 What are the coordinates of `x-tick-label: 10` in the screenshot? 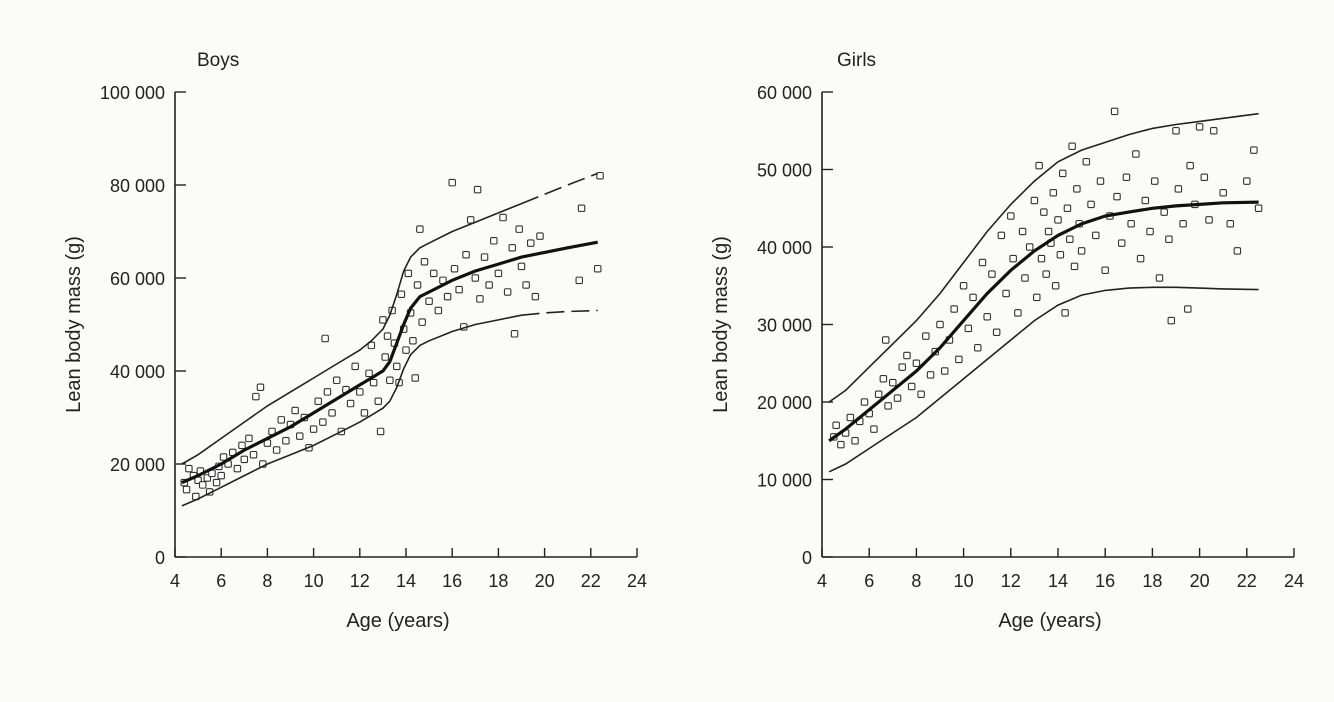 It's located at (314, 581).